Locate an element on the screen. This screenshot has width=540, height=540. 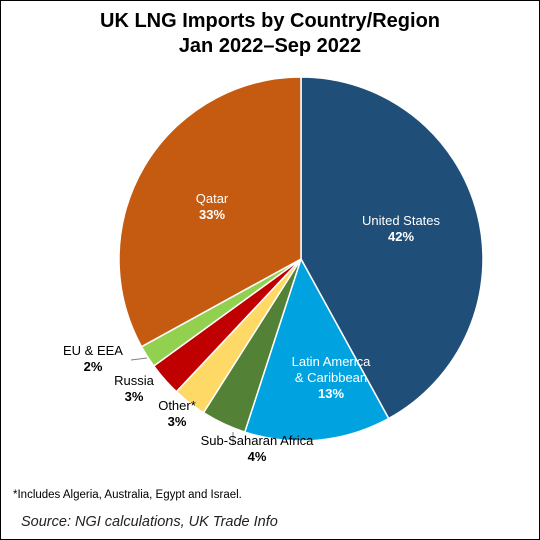
leader-lines is located at coordinates (182, 401).